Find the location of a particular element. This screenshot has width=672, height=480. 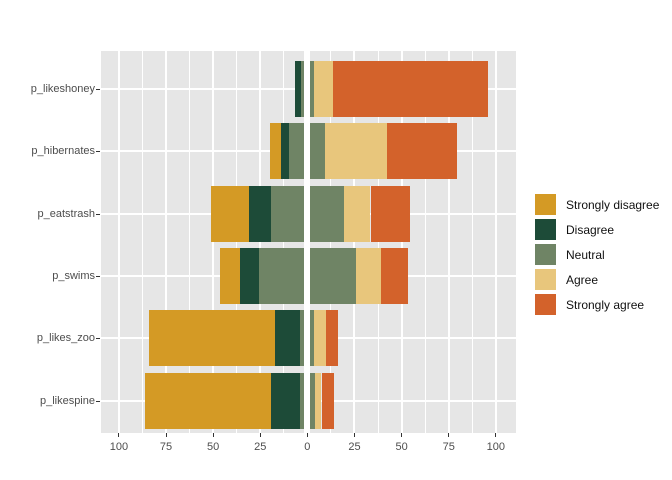

legend-item-label: Agree is located at coordinates (582, 279).